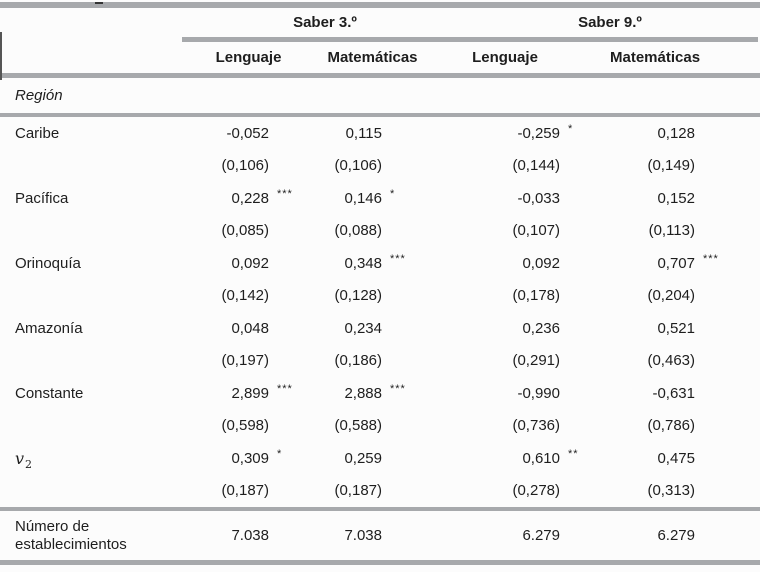 The width and height of the screenshot is (760, 572). Describe the element at coordinates (392, 262) in the screenshot. I see `estimate-cell: 0,348 ***` at that location.